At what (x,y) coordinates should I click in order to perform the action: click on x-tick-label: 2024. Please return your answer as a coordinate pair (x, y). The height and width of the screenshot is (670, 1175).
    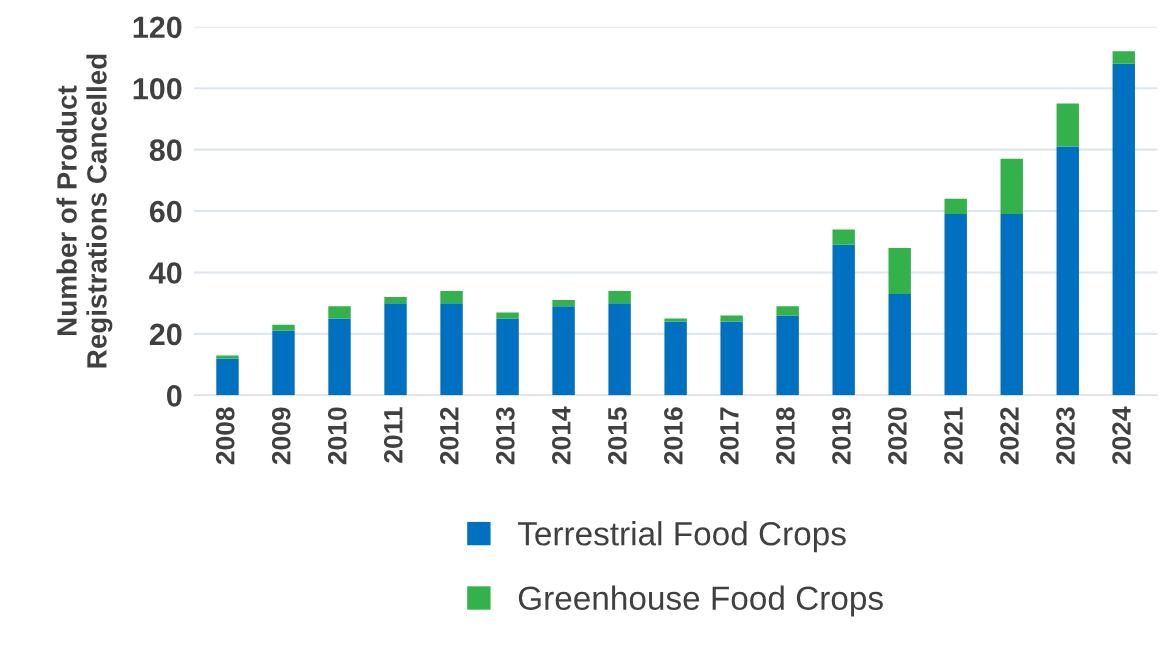
    Looking at the image, I should click on (1121, 435).